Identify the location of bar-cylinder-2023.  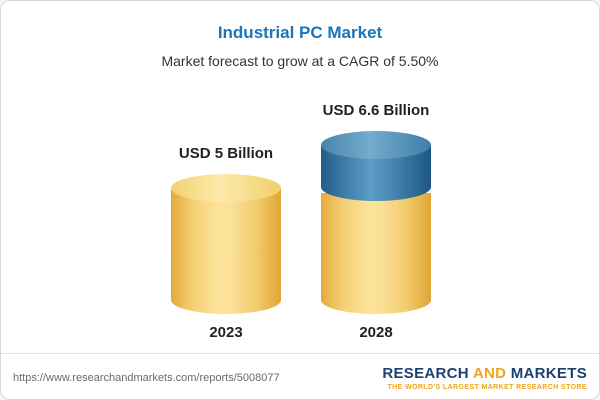
(226, 244).